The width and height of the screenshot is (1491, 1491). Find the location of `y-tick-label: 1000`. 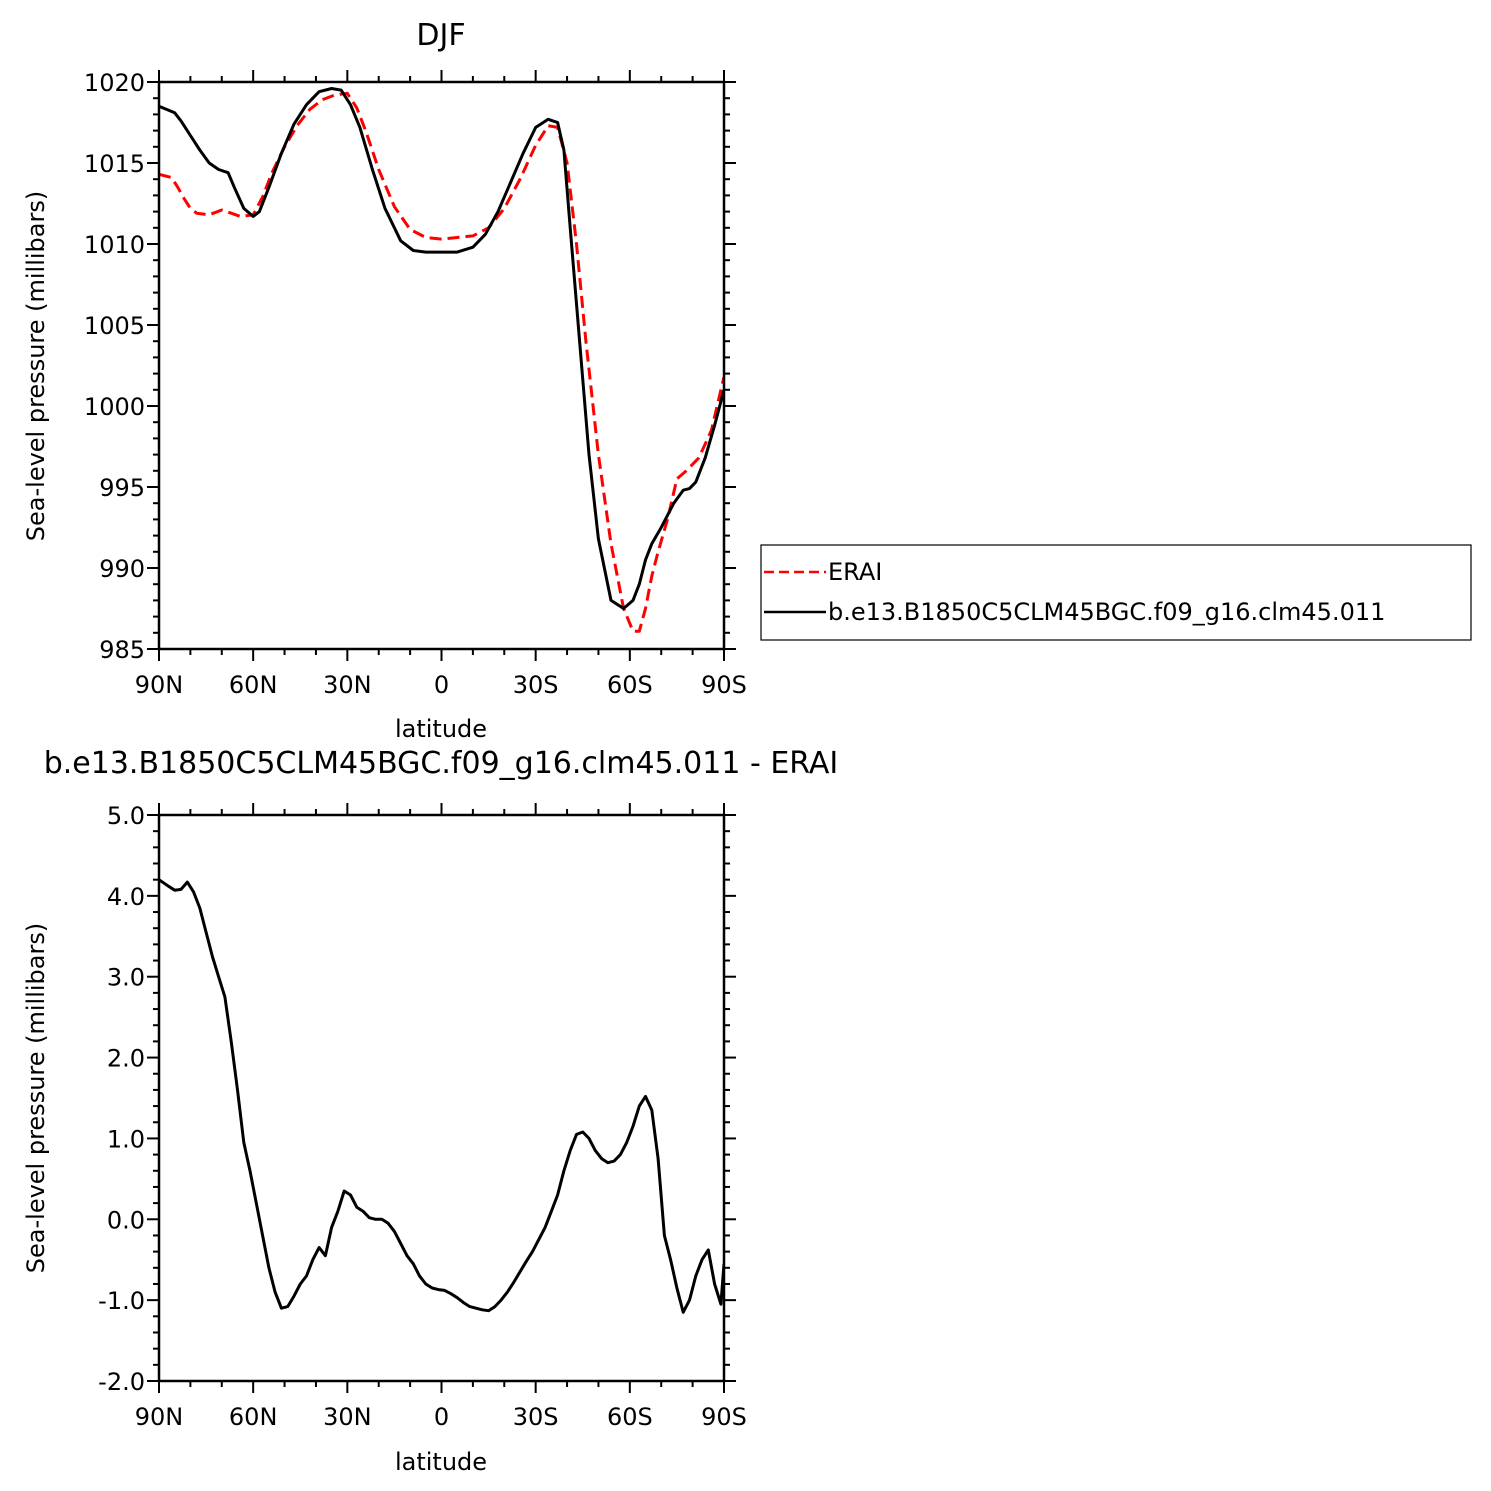

y-tick-label: 1000 is located at coordinates (114, 407).